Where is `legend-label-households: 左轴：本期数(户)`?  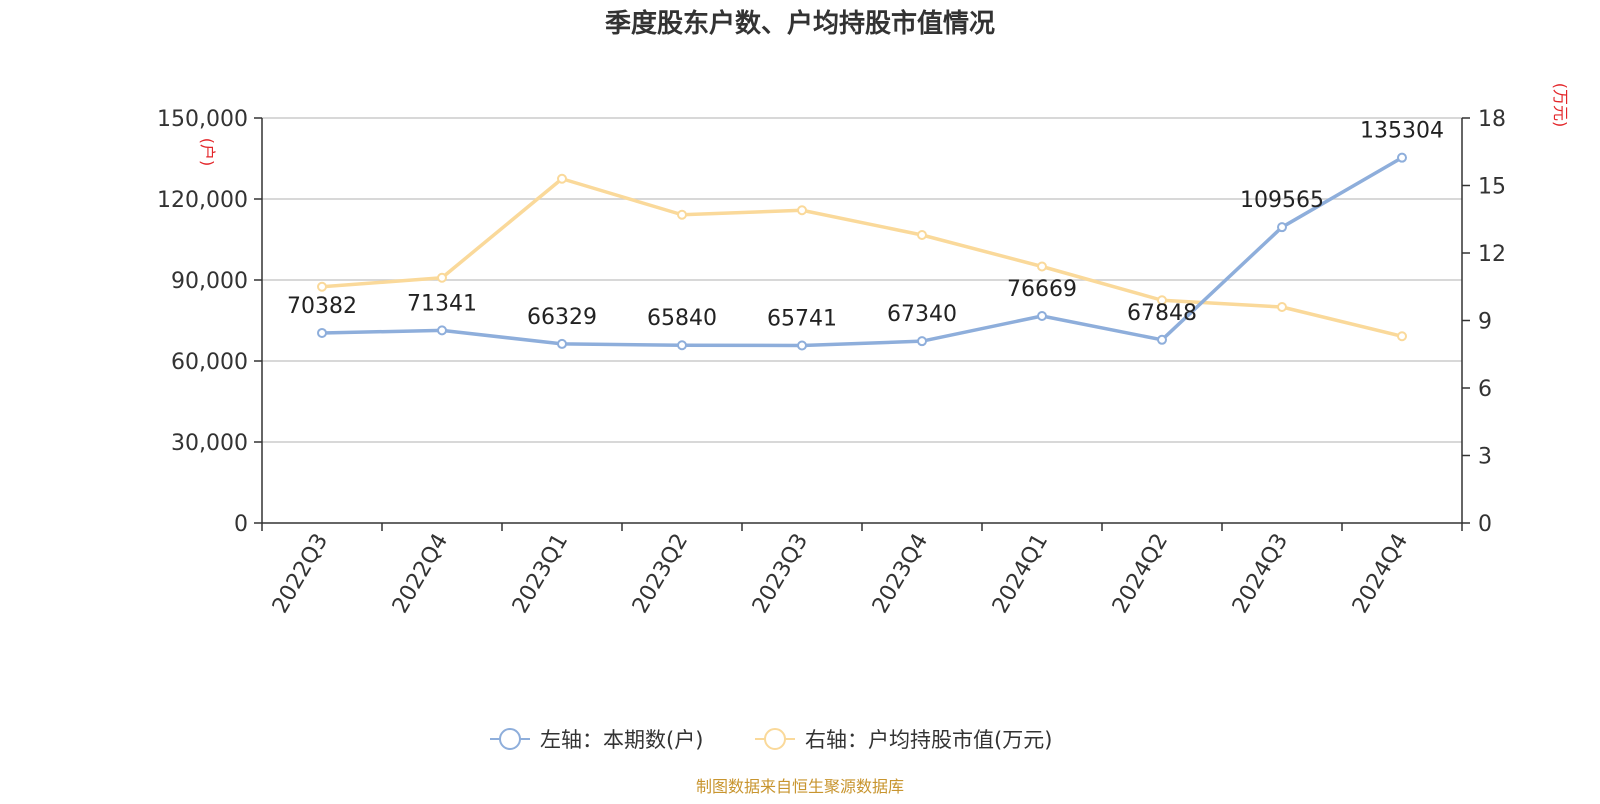 legend-label-households: 左轴：本期数(户) is located at coordinates (621, 740).